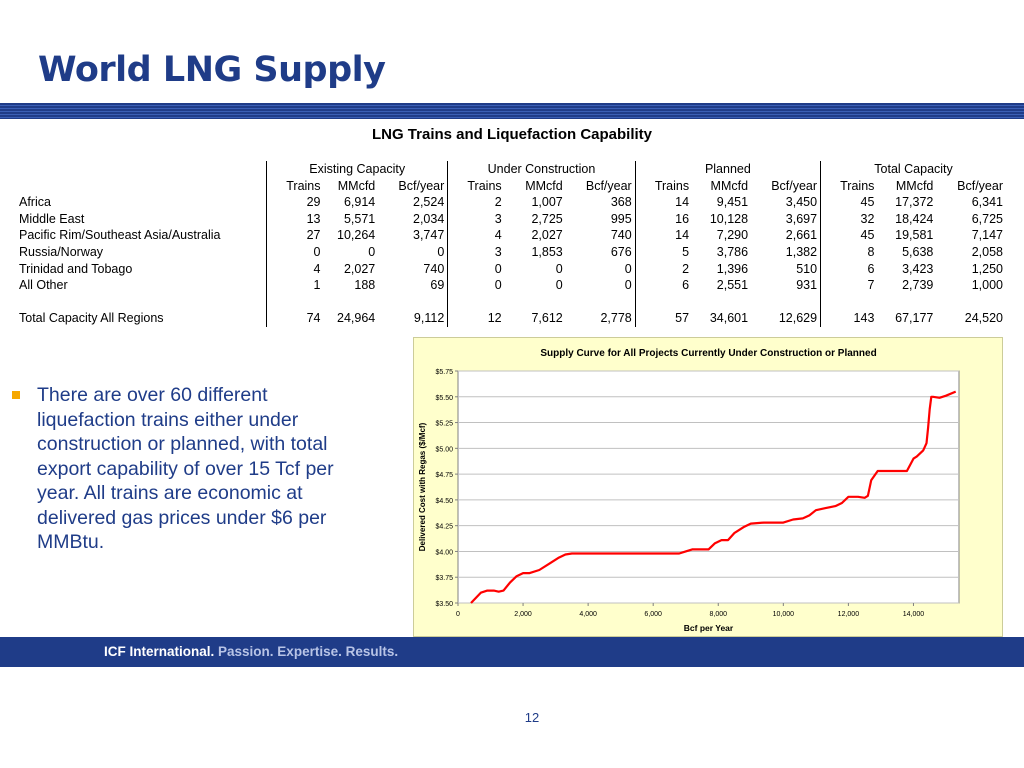 Image resolution: width=1024 pixels, height=768 pixels. I want to click on table-cell: 995, so click(621, 218).